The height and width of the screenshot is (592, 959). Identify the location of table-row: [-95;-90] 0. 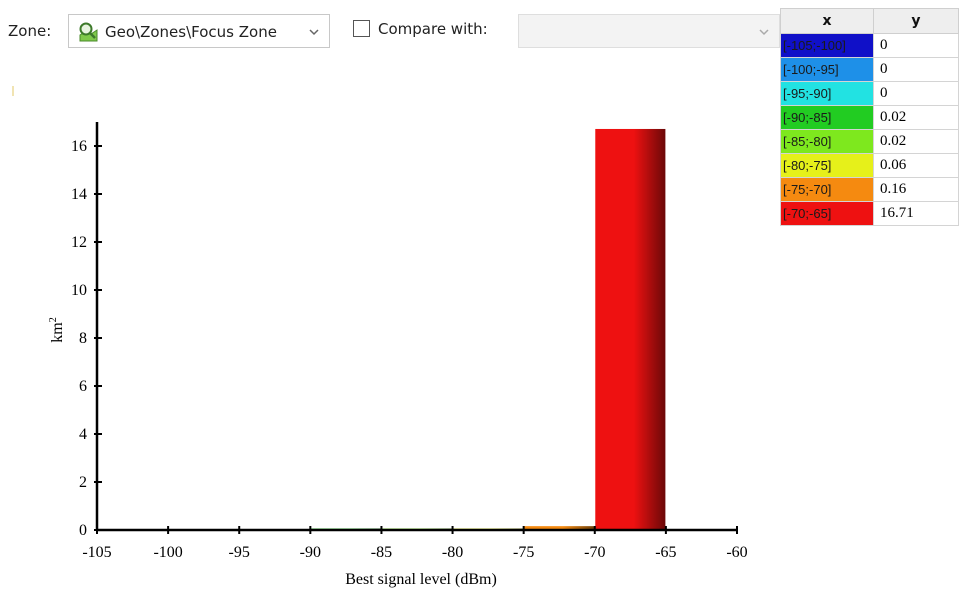
(869, 93).